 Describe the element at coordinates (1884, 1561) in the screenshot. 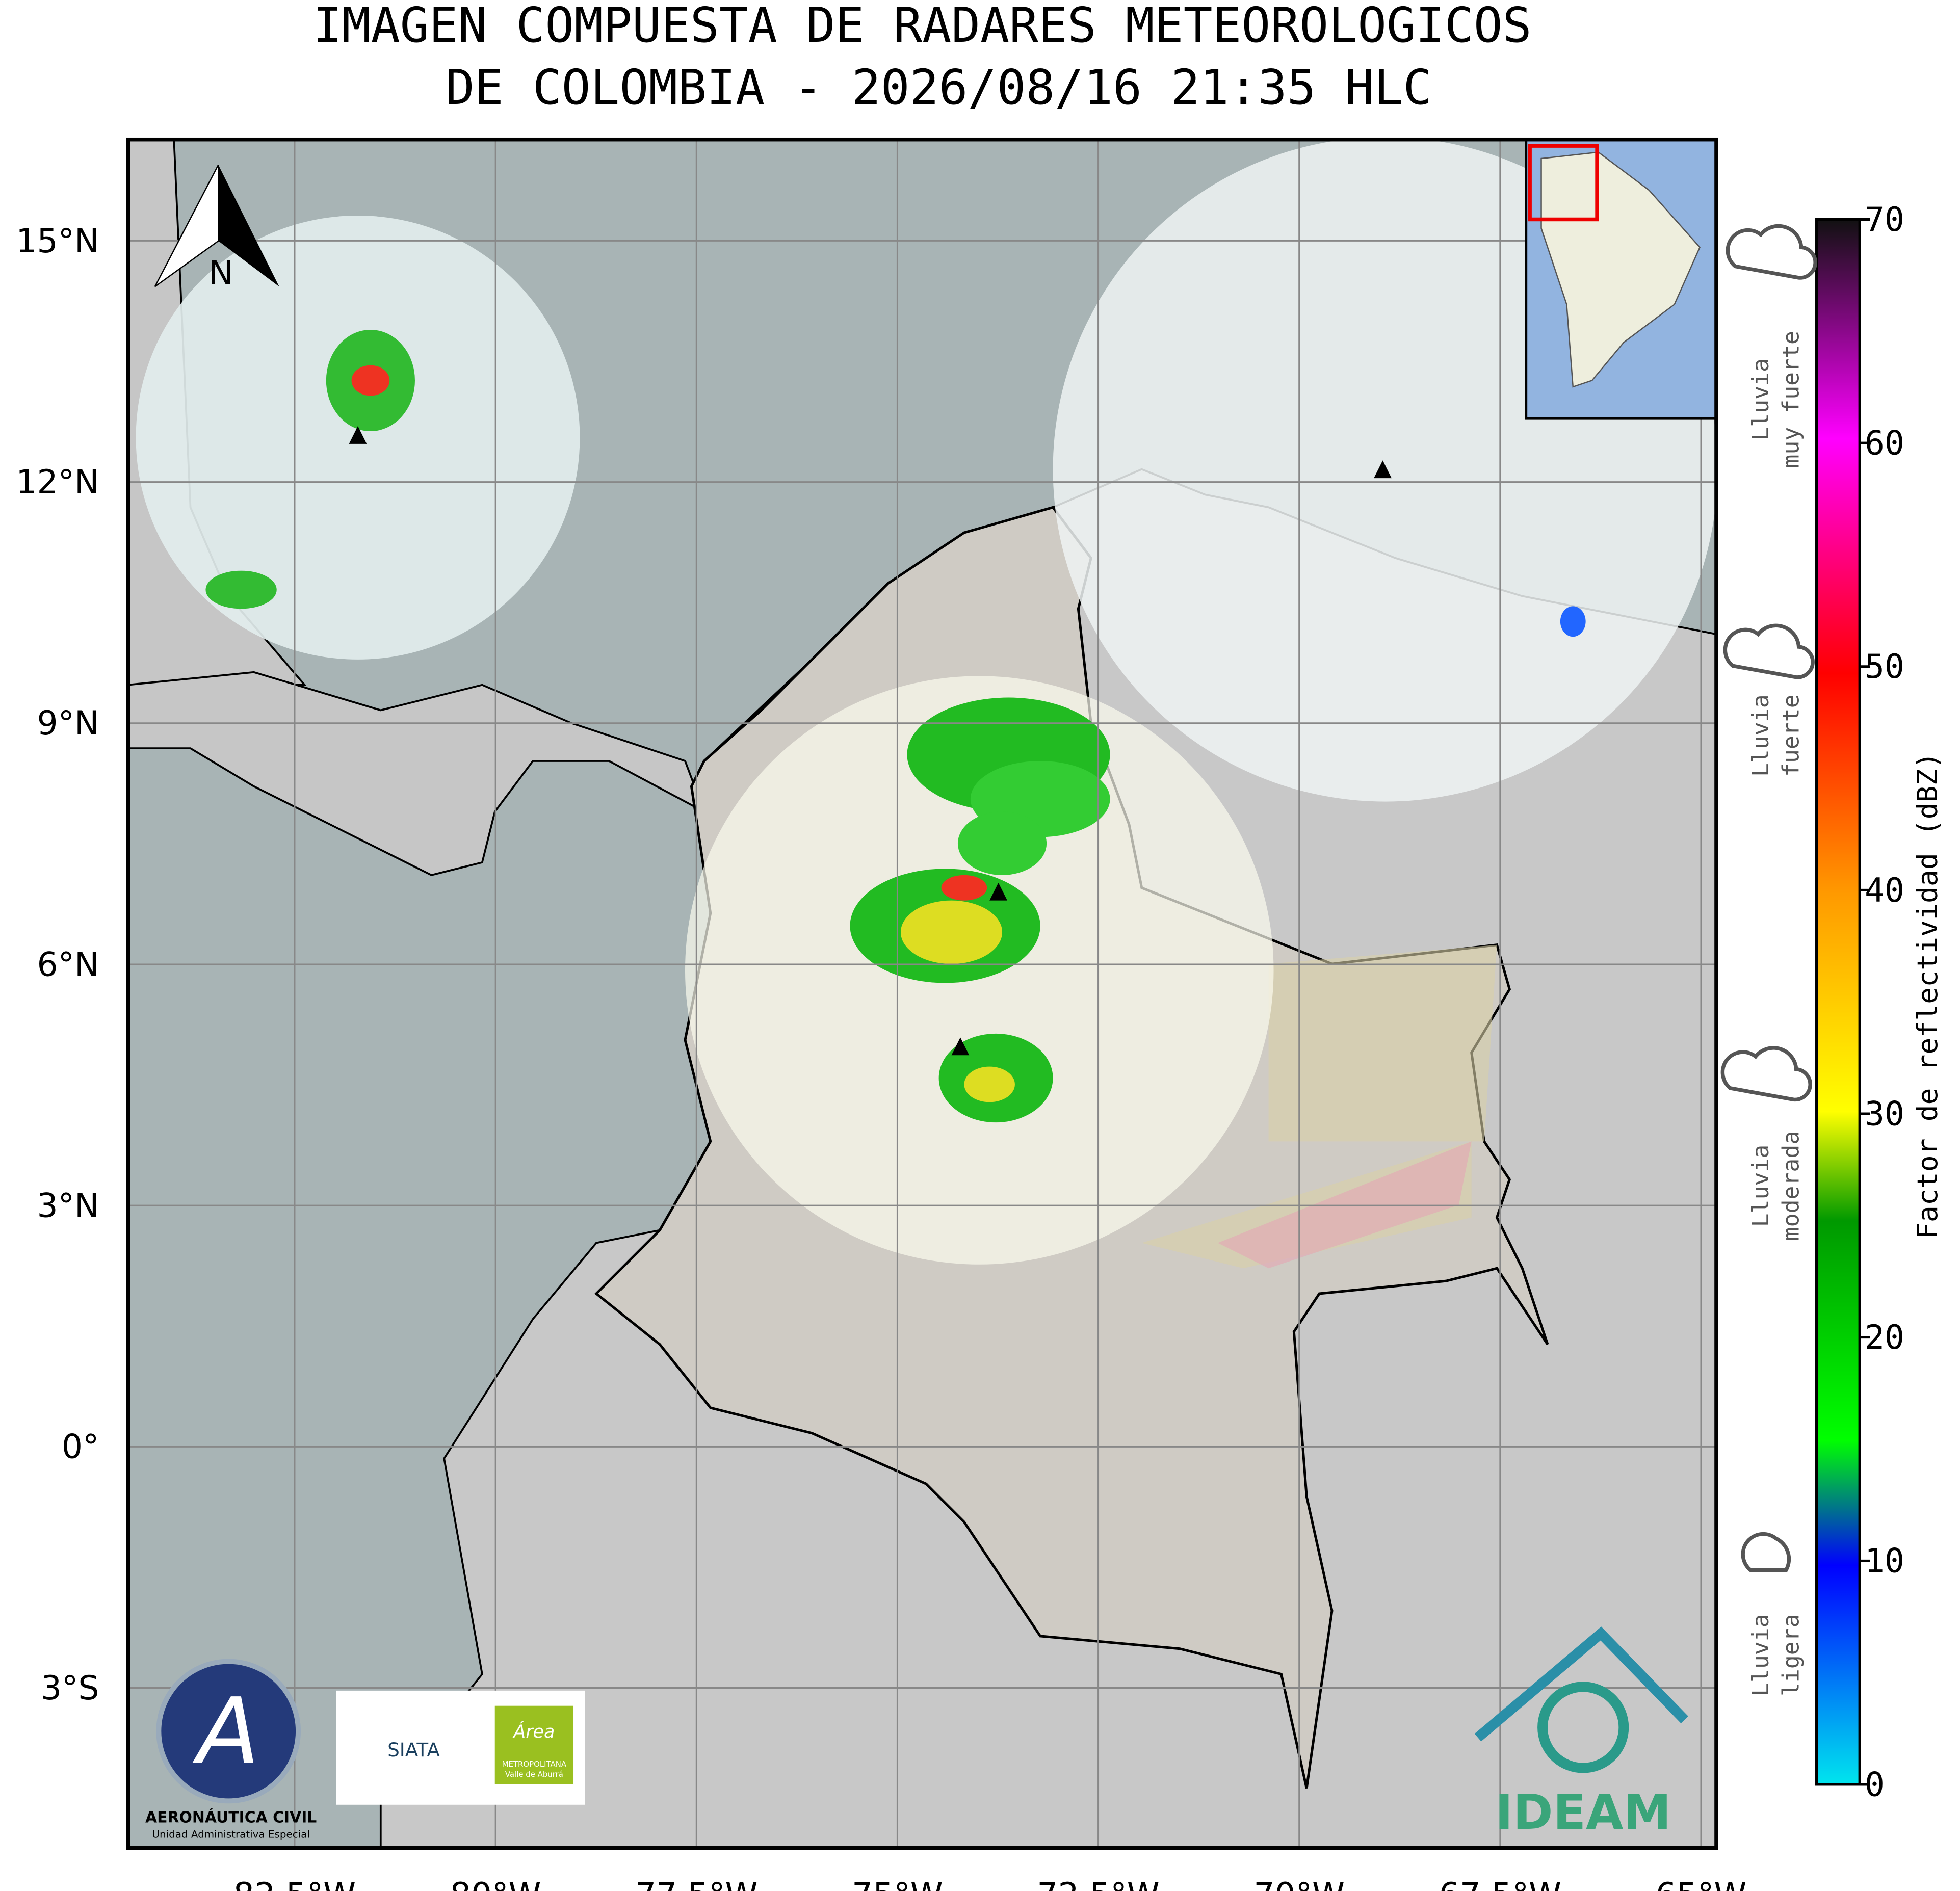

I see `colorbar-tick-label: 10` at that location.